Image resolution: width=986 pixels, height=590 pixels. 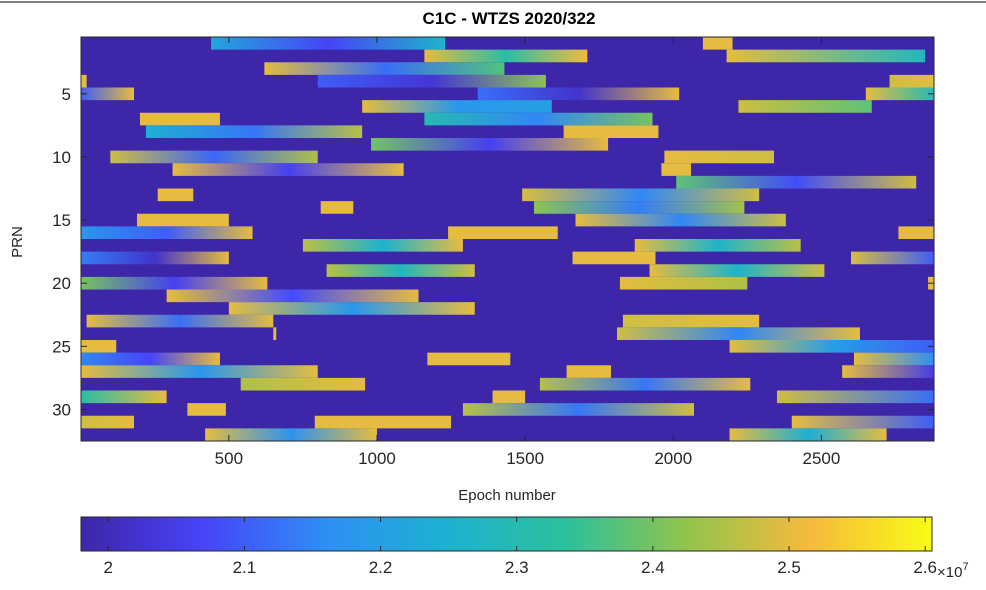 I want to click on x-tick-label: 2500, so click(x=821, y=458).